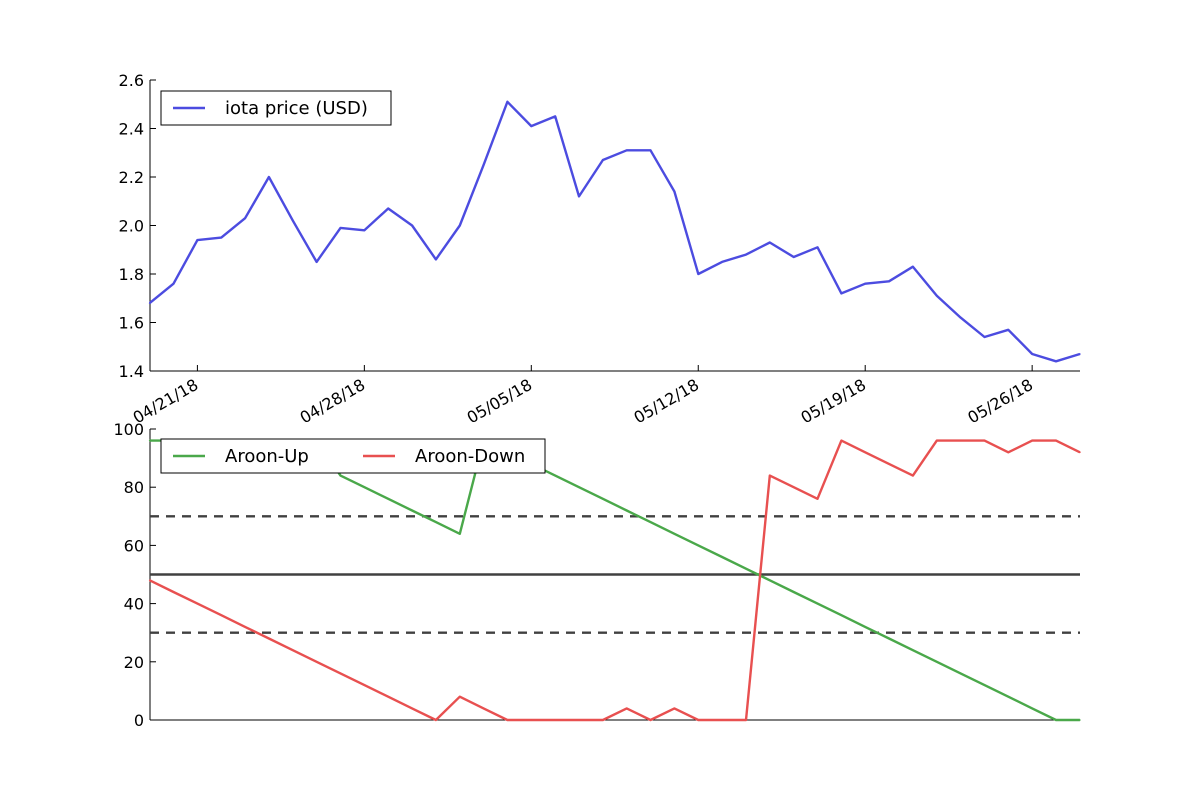 This screenshot has width=1200, height=800. What do you see at coordinates (131, 371) in the screenshot?
I see `y-tick-label: 1.4` at bounding box center [131, 371].